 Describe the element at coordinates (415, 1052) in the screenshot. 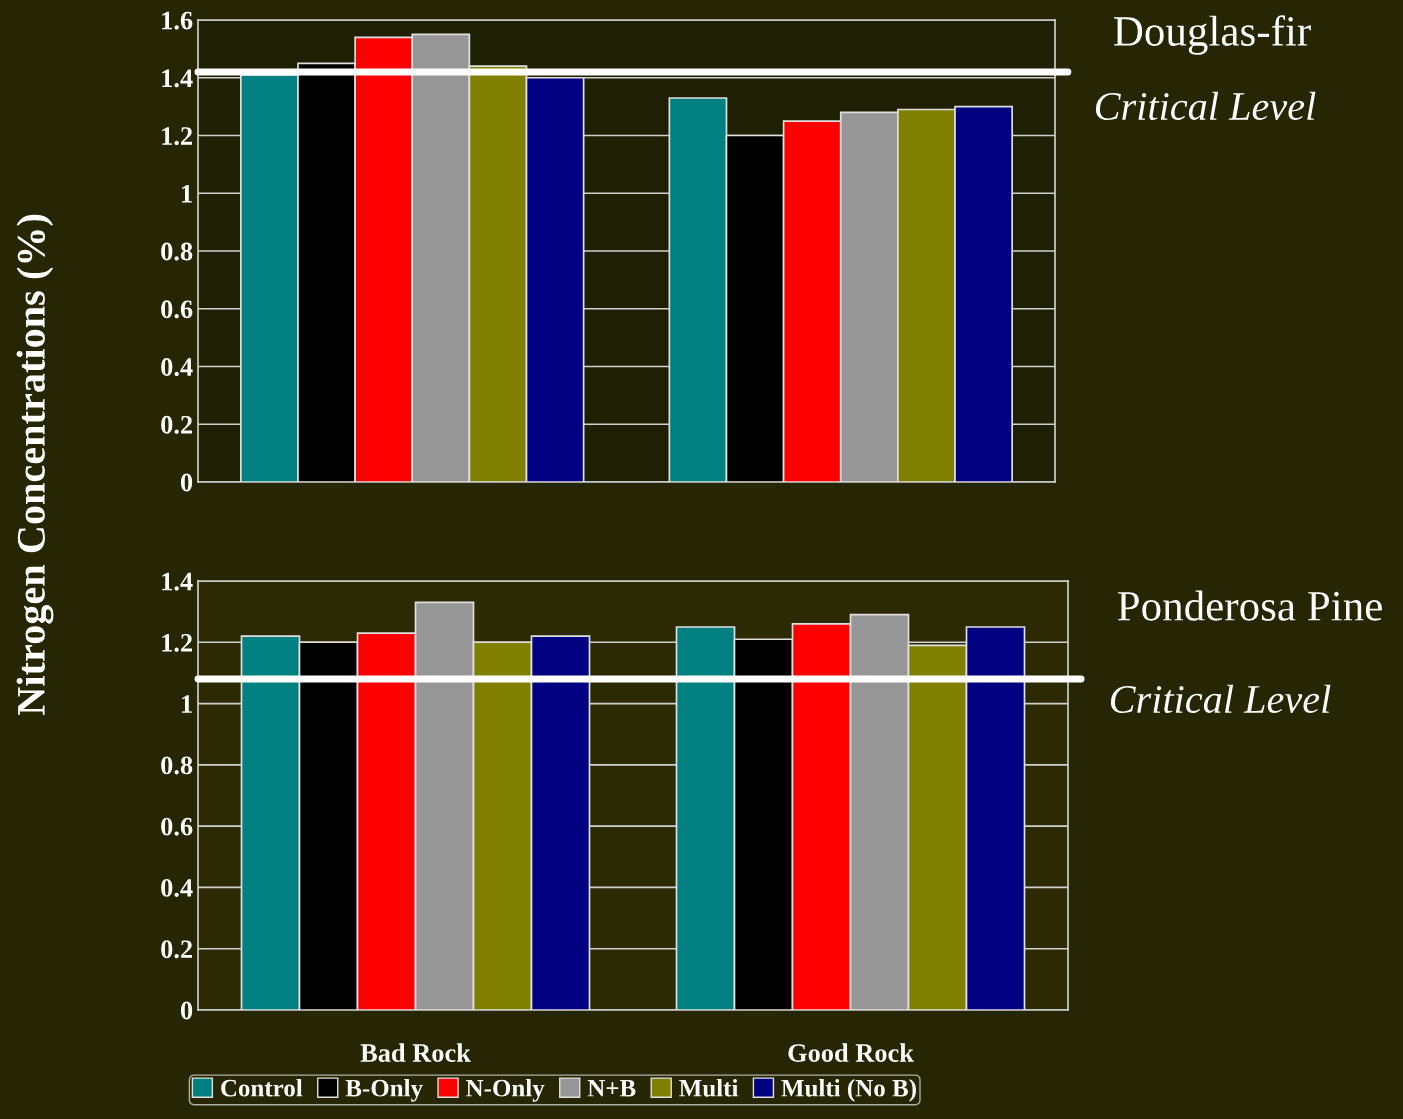

I see `x-tick-label: Bad Rock` at that location.